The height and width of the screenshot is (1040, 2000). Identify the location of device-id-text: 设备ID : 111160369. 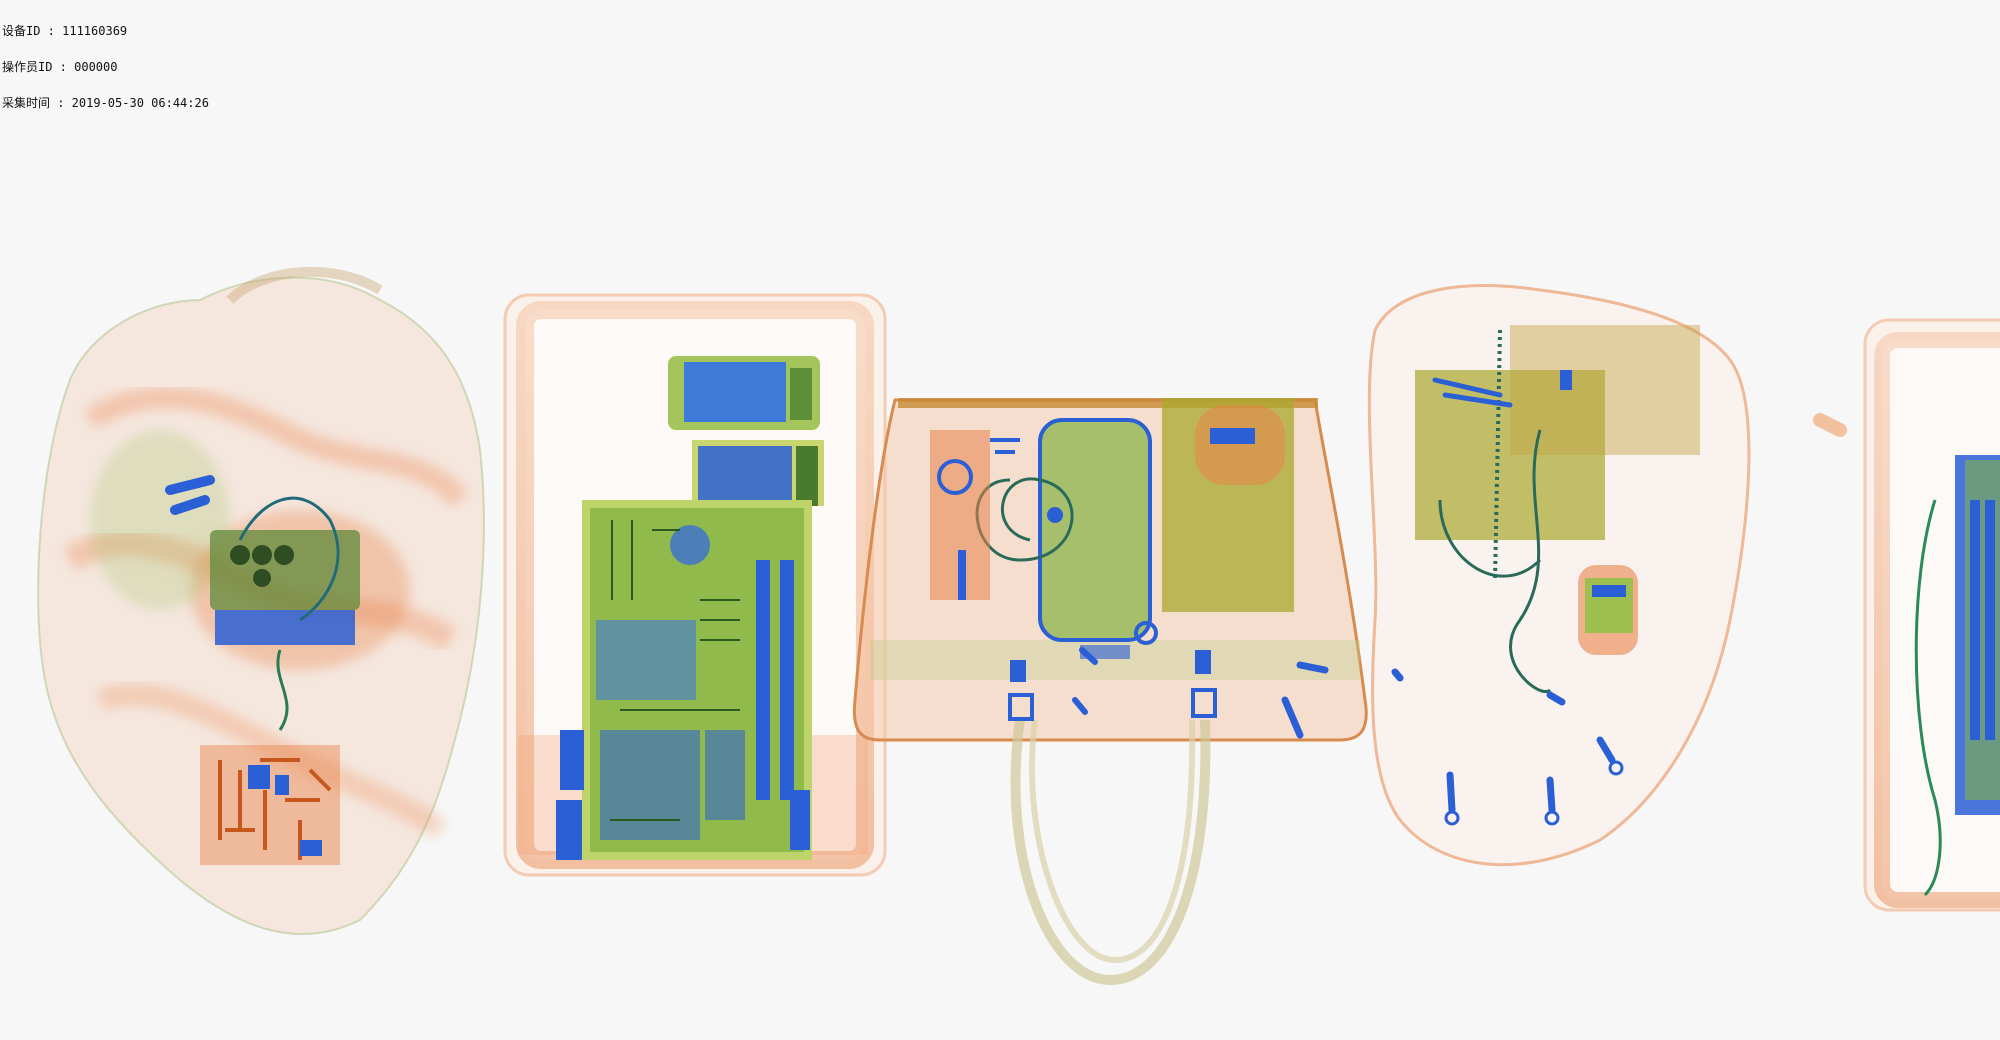
(65, 31).